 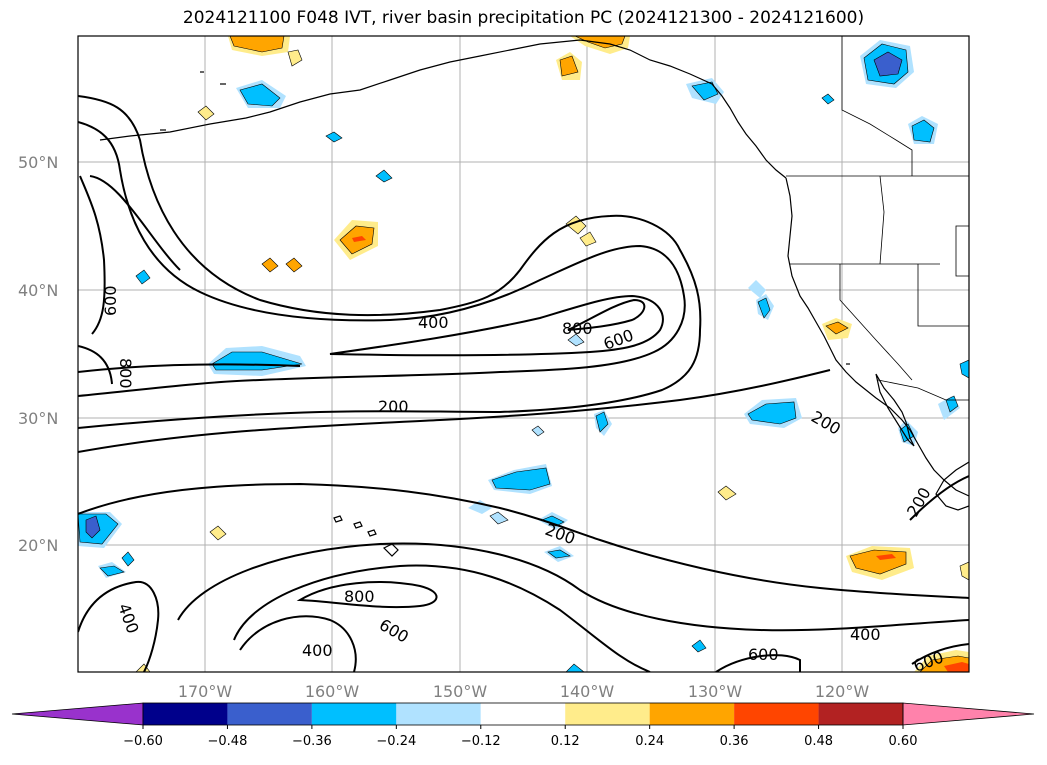 I want to click on mexico-coast, so click(x=952, y=486).